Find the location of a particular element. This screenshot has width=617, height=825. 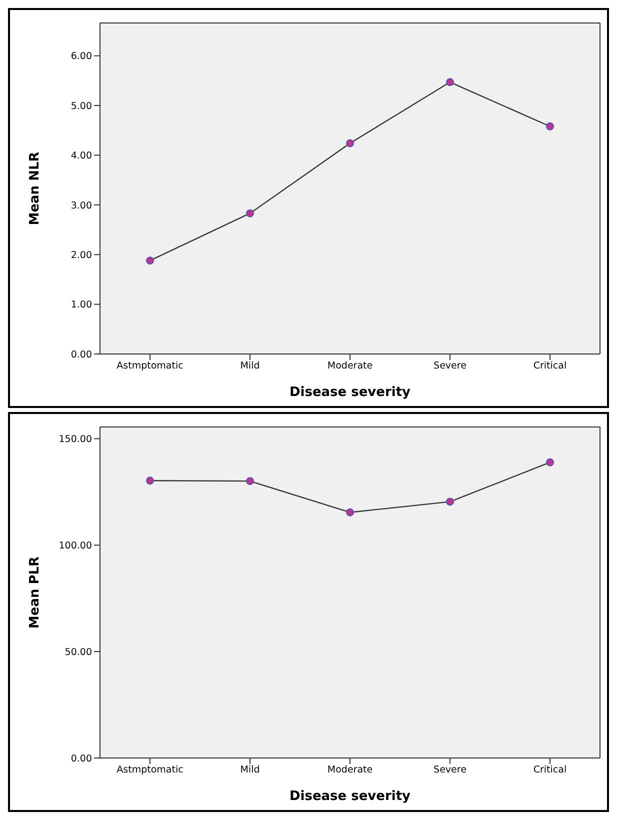

y-axis-title: Mean NLR is located at coordinates (35, 189).